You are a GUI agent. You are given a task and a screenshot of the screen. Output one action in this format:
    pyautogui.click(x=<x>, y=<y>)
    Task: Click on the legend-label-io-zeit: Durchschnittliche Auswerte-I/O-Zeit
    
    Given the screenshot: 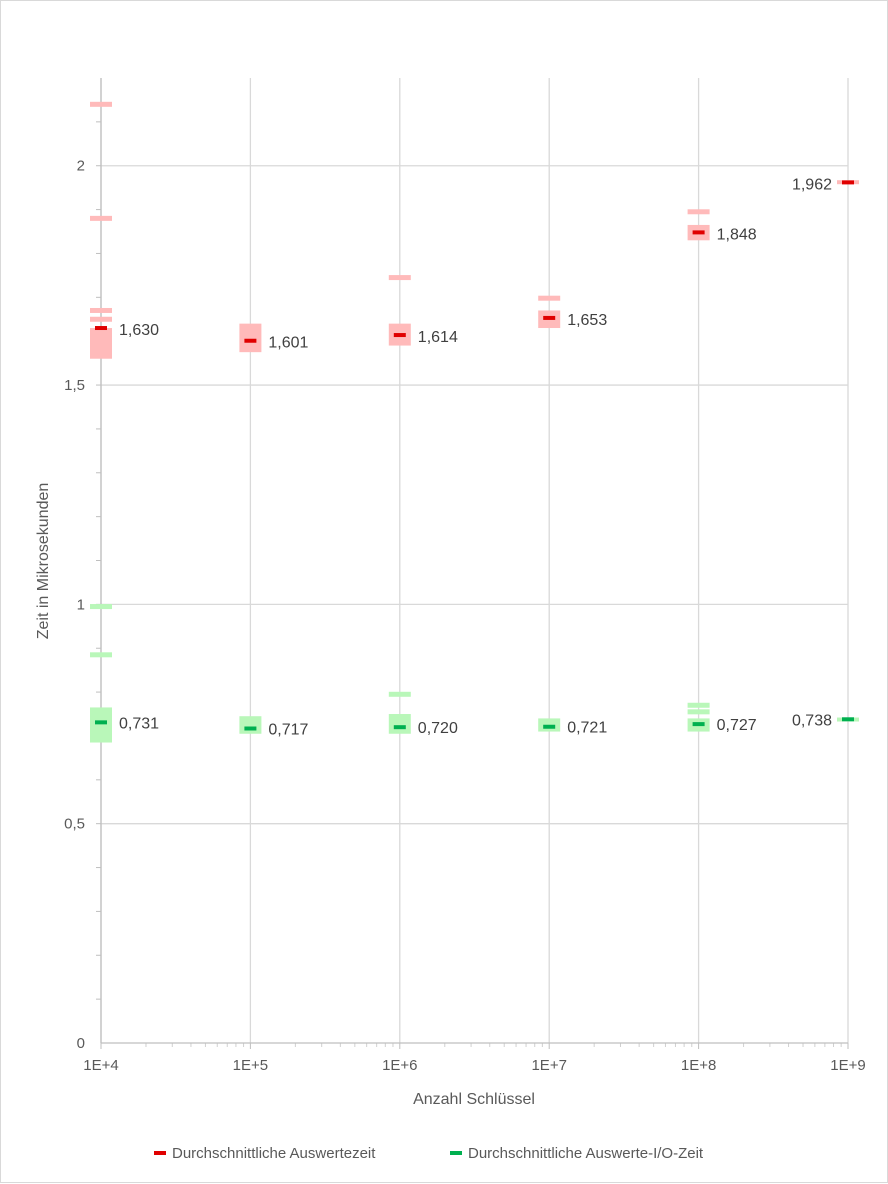 What is the action you would take?
    pyautogui.click(x=586, y=1153)
    